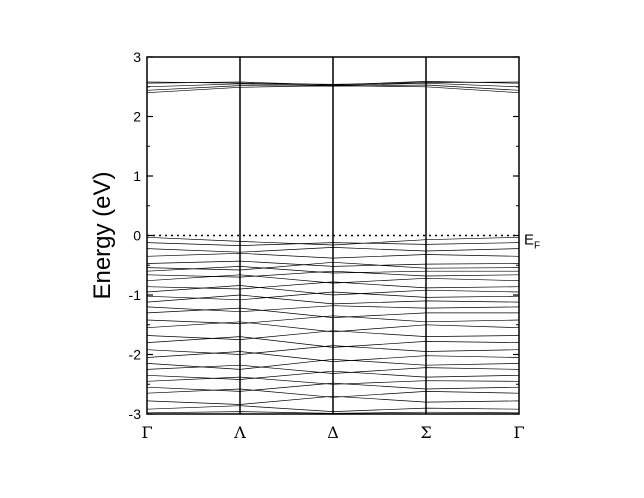  Describe the element at coordinates (137, 57) in the screenshot. I see `y-tick-label-6: 3` at that location.